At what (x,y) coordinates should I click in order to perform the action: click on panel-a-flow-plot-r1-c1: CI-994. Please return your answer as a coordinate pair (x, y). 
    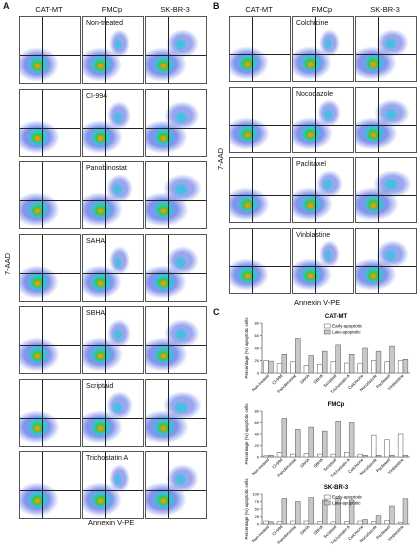
    Looking at the image, I should click on (113, 122).